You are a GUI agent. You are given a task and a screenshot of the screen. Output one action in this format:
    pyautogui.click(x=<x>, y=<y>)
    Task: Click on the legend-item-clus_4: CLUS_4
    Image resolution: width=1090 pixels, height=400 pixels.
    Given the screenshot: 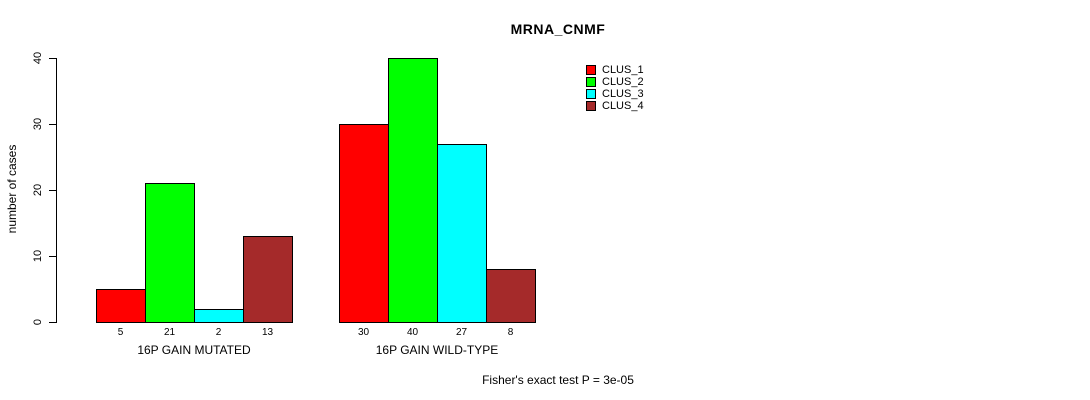 What is the action you would take?
    pyautogui.click(x=615, y=106)
    